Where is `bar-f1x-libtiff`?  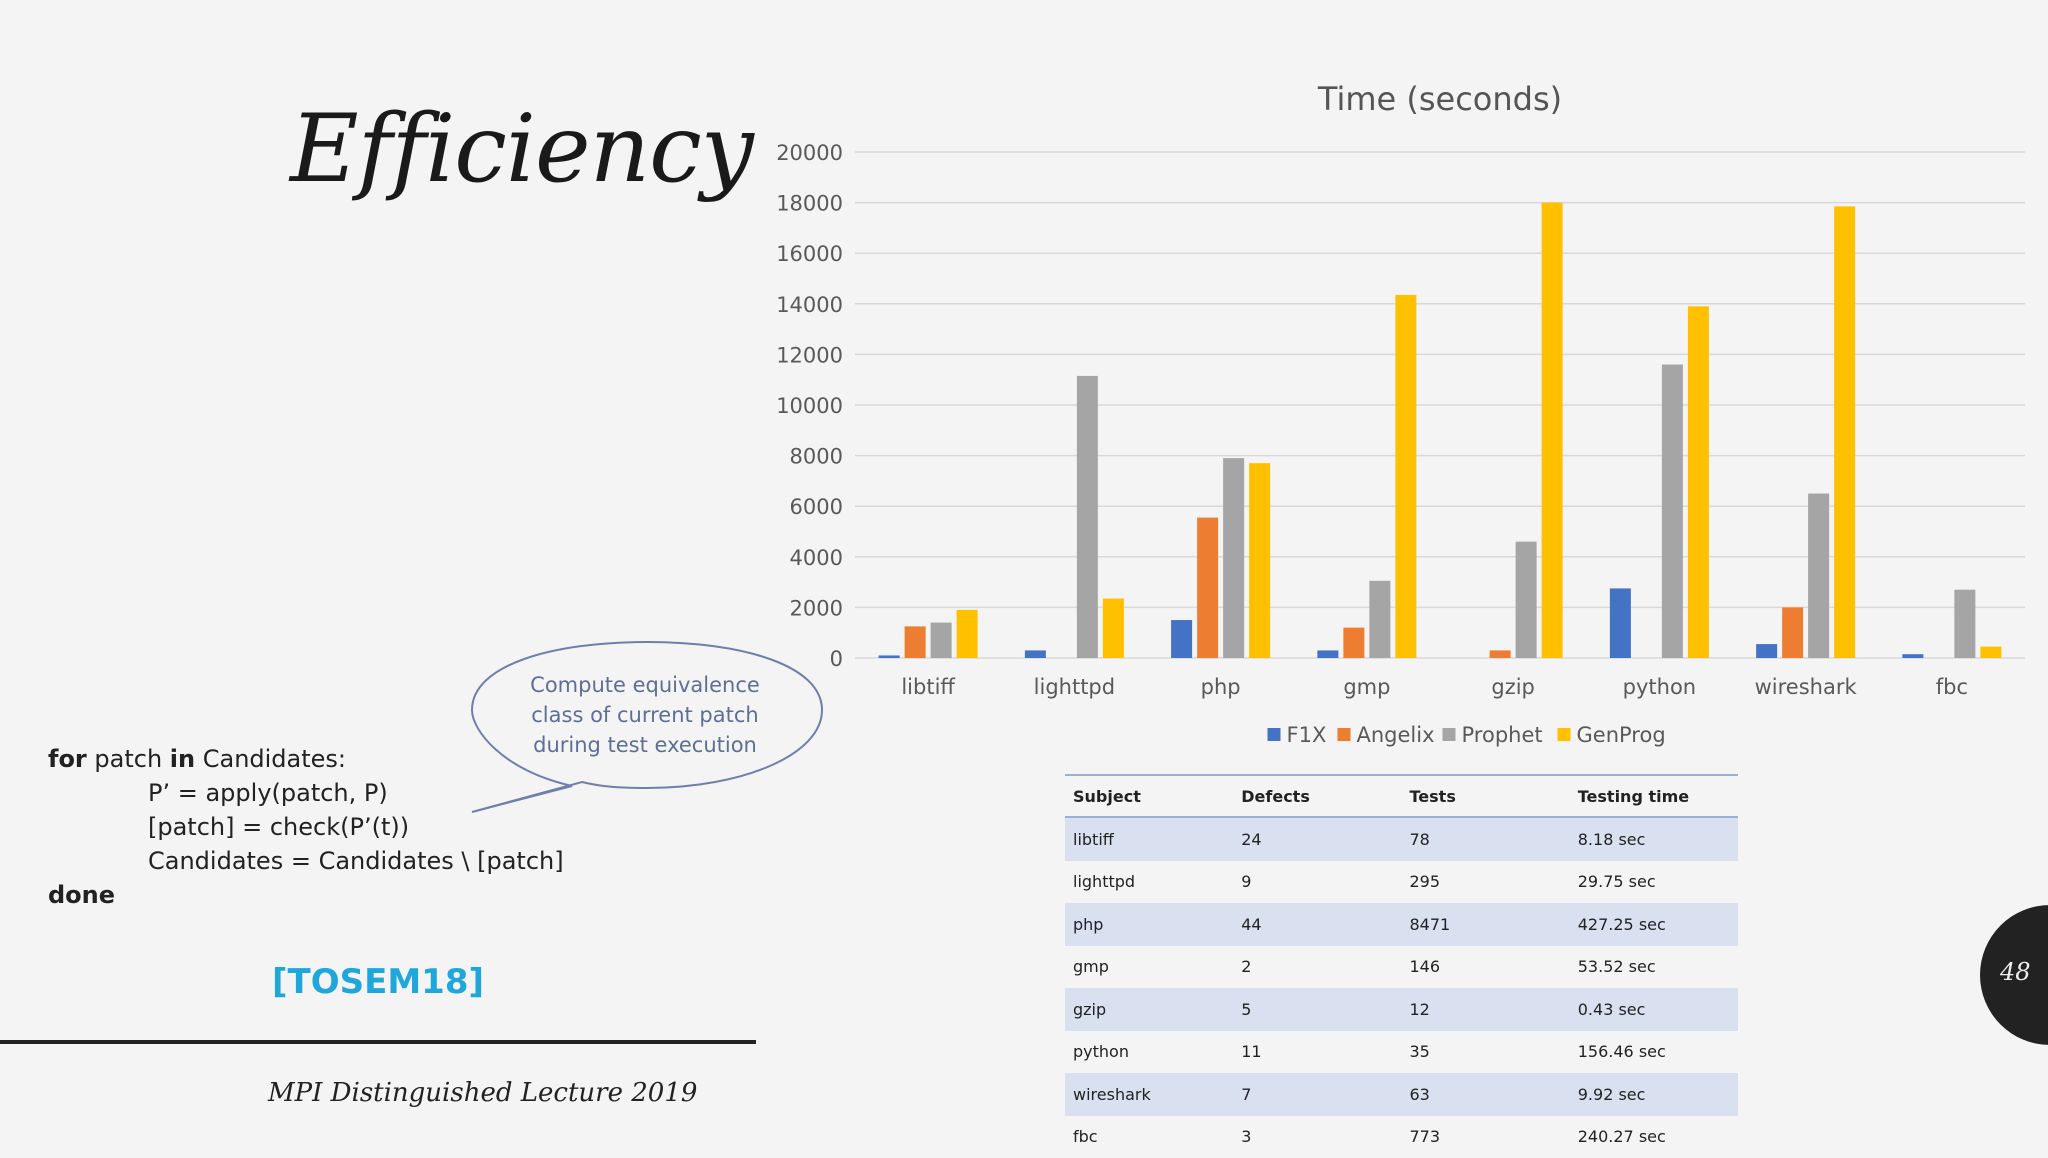 bar-f1x-libtiff is located at coordinates (889, 656).